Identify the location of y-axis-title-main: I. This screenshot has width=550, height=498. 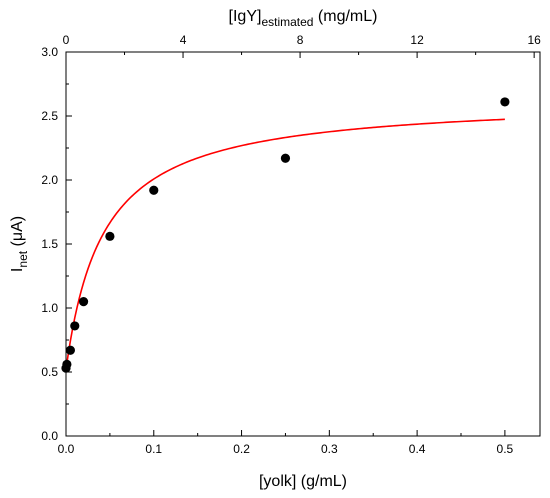
(17, 270).